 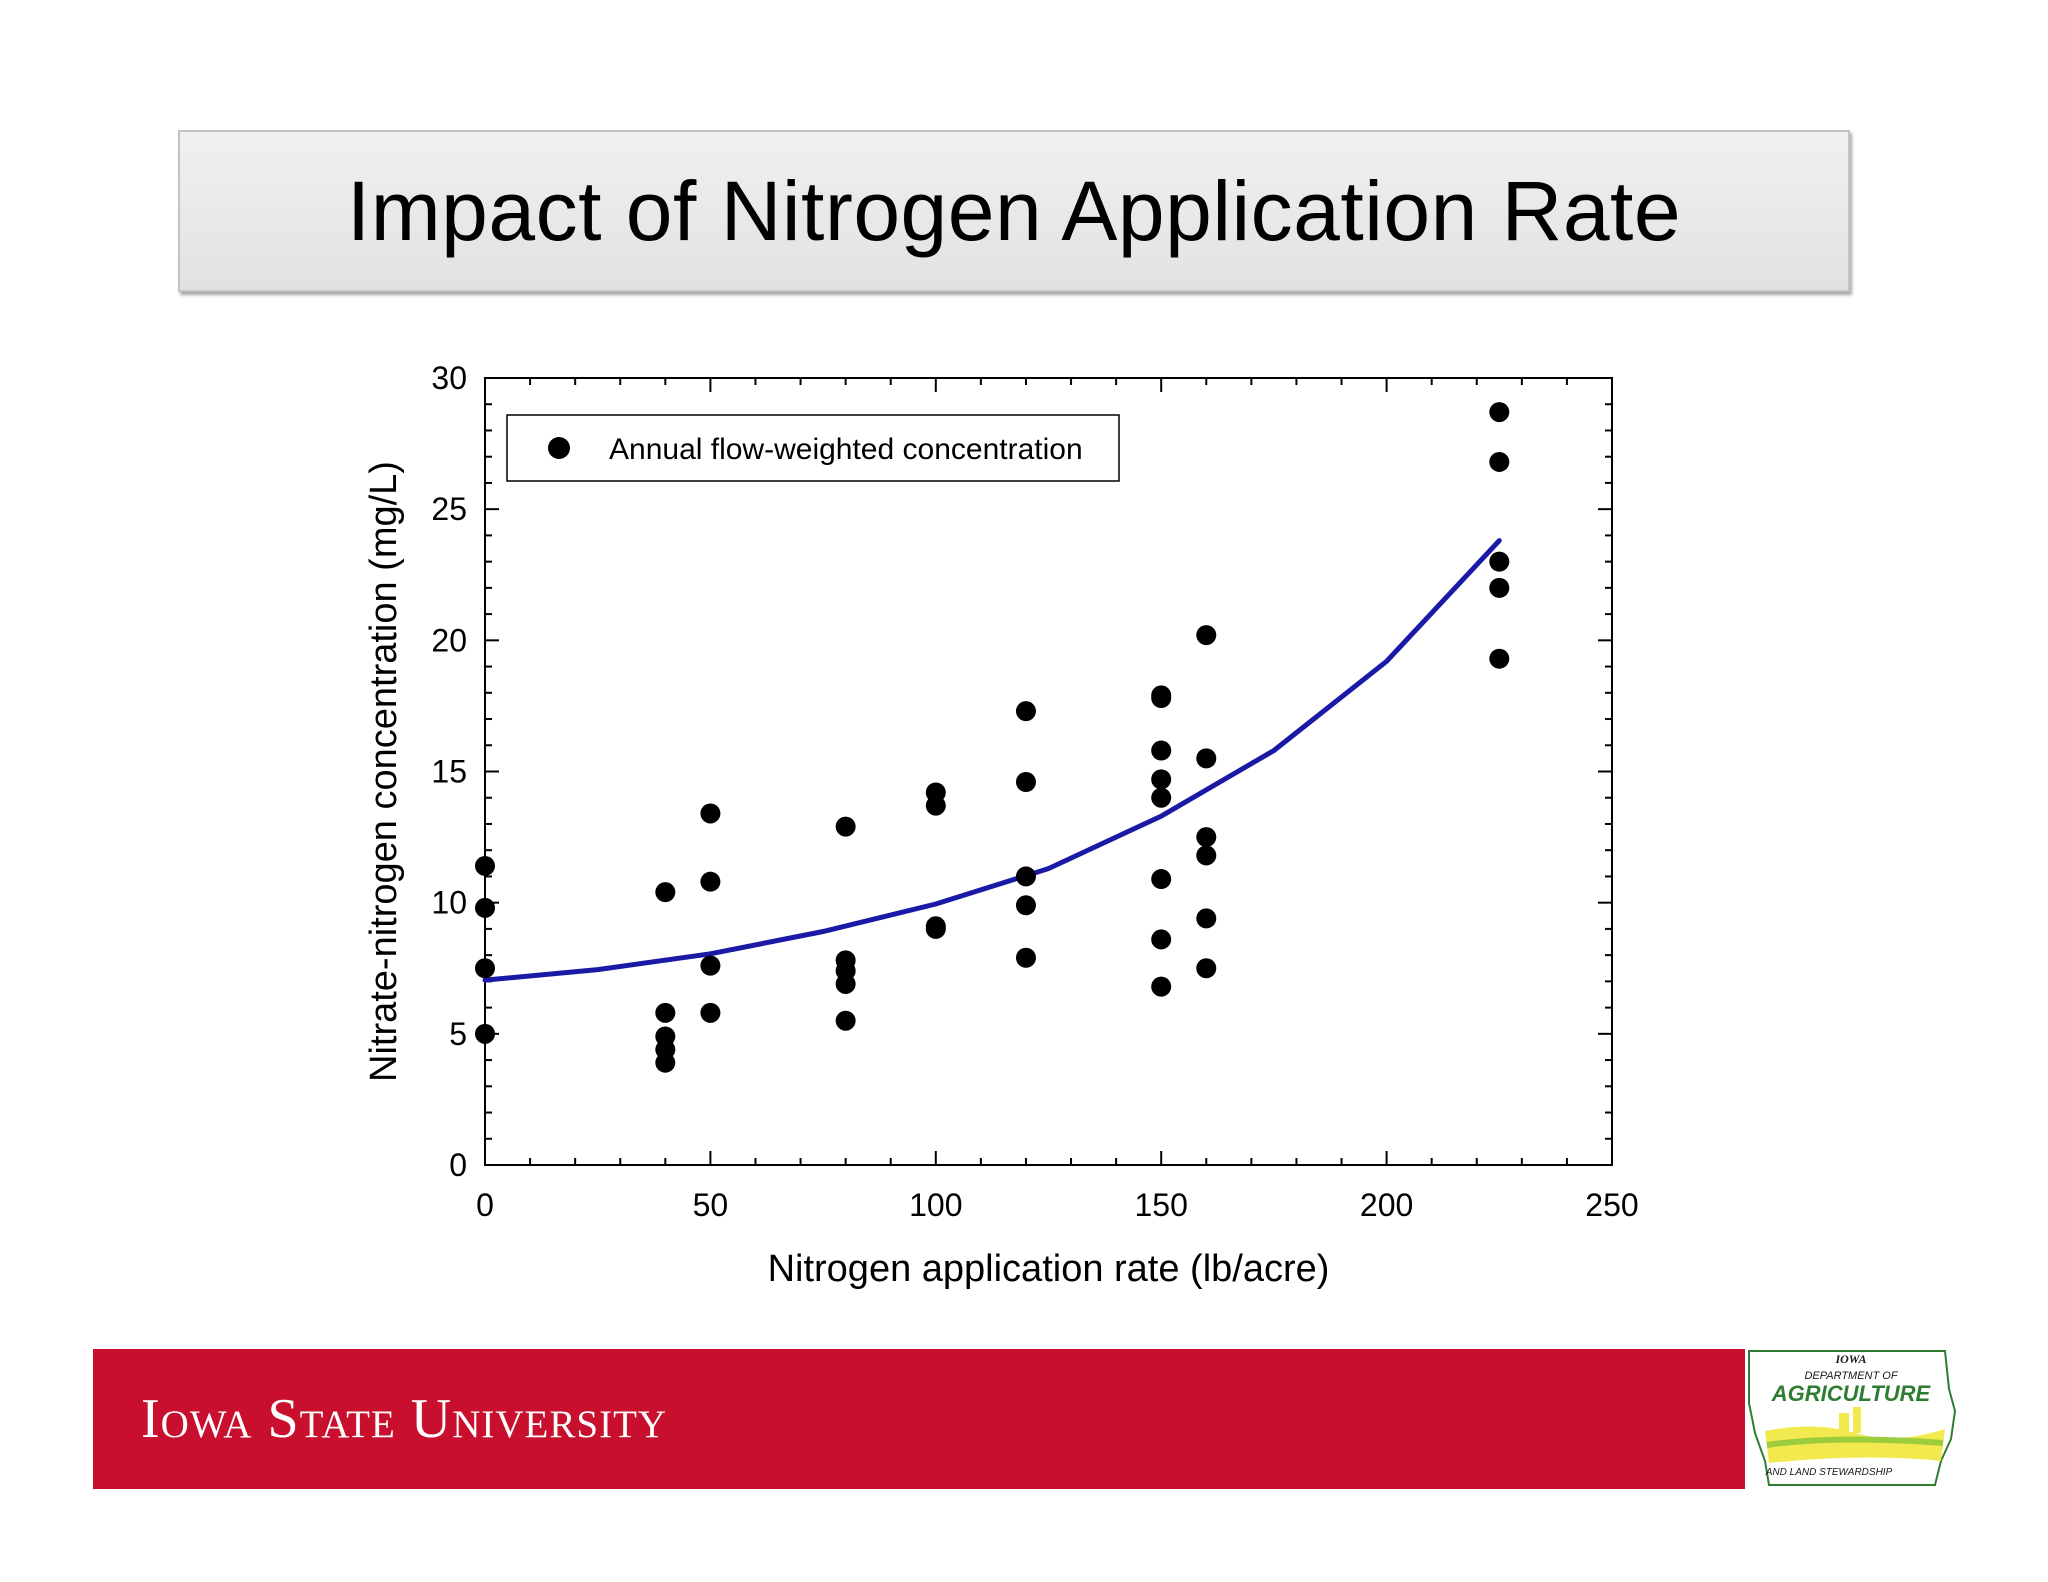 What do you see at coordinates (1161, 1205) in the screenshot?
I see `x-tick-label: 150` at bounding box center [1161, 1205].